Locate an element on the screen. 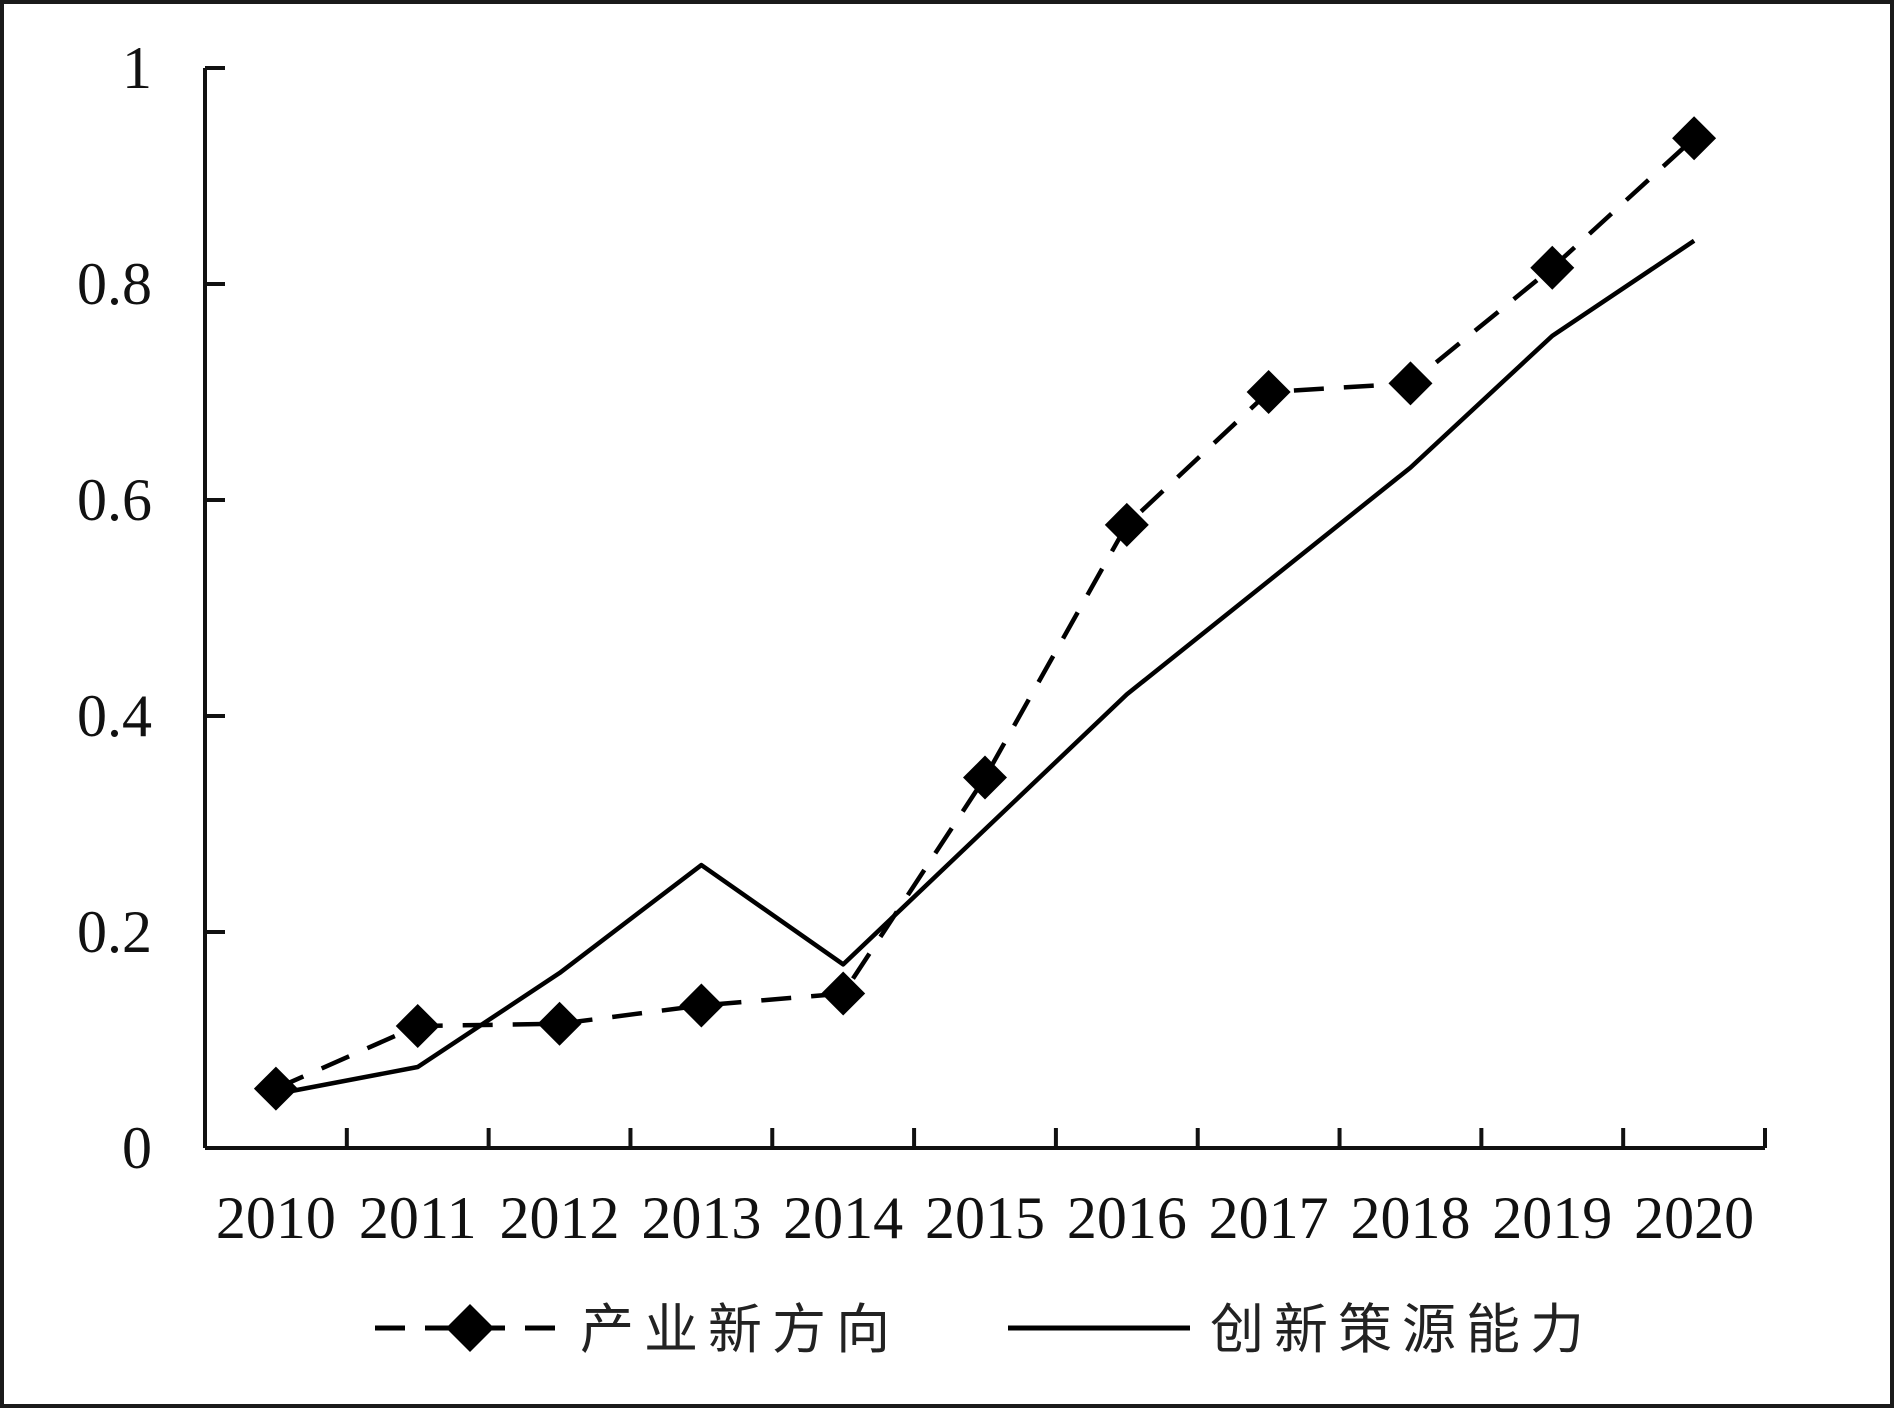  y-tick-label: 0.2 is located at coordinates (114, 932).